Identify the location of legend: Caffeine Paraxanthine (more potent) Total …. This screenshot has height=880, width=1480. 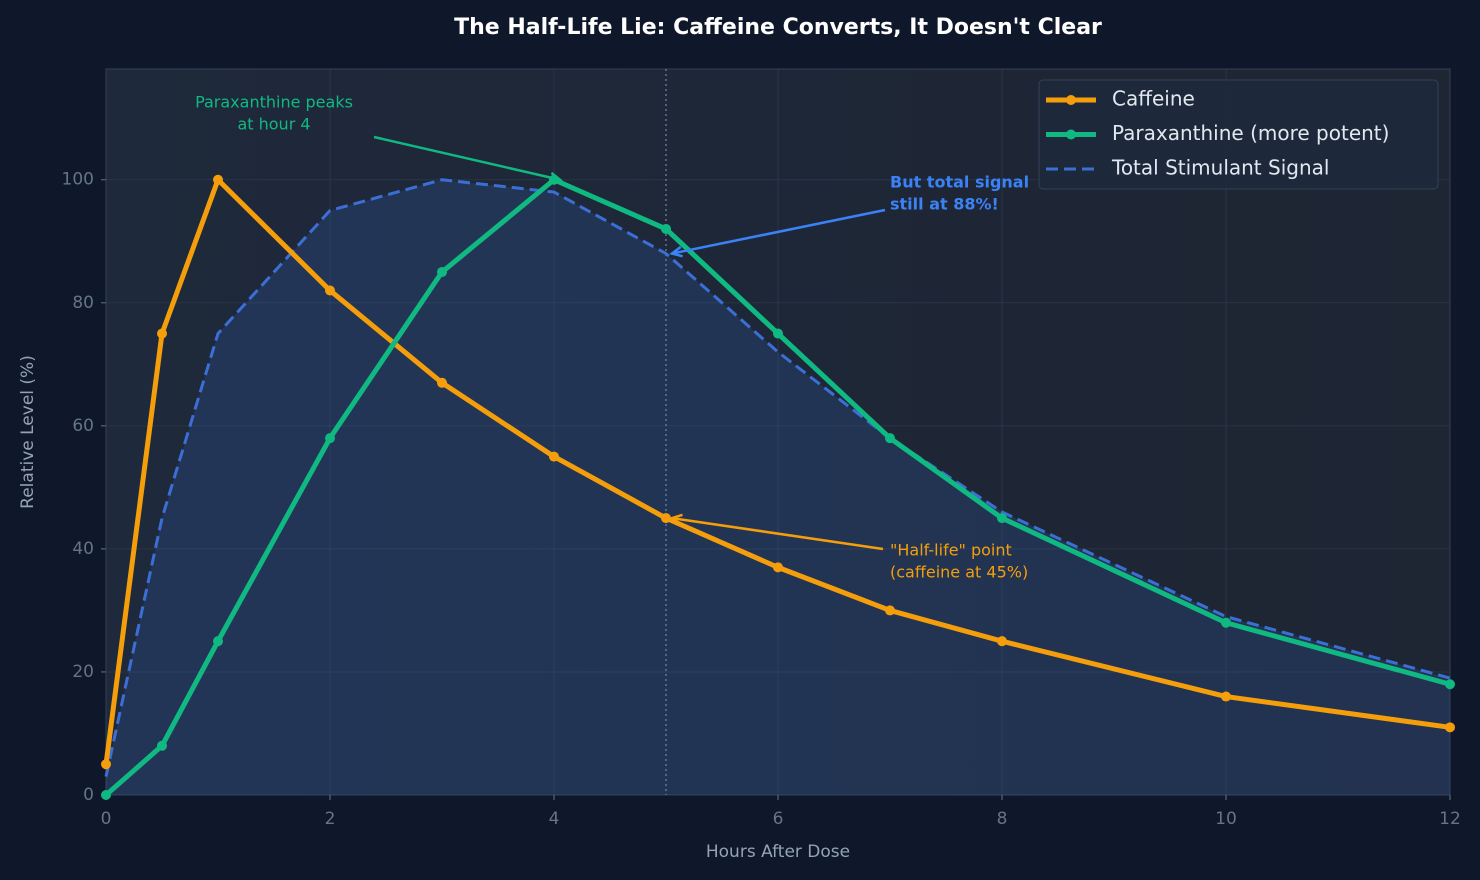
(1238, 134).